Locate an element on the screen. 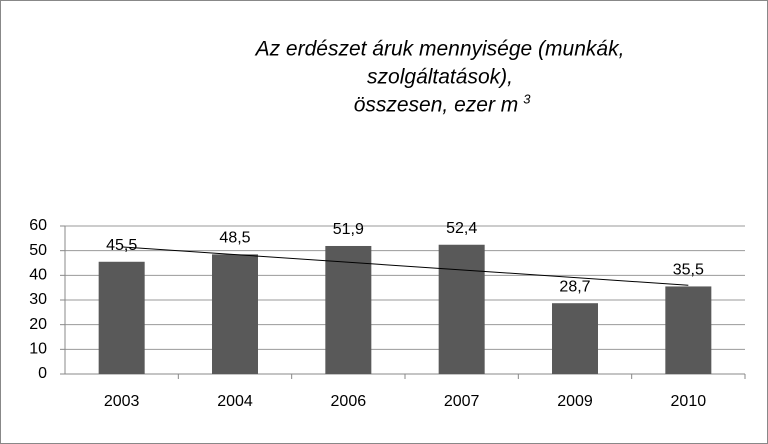 This screenshot has height=444, width=768. chart-title: összesen, ezer m is located at coordinates (436, 105).